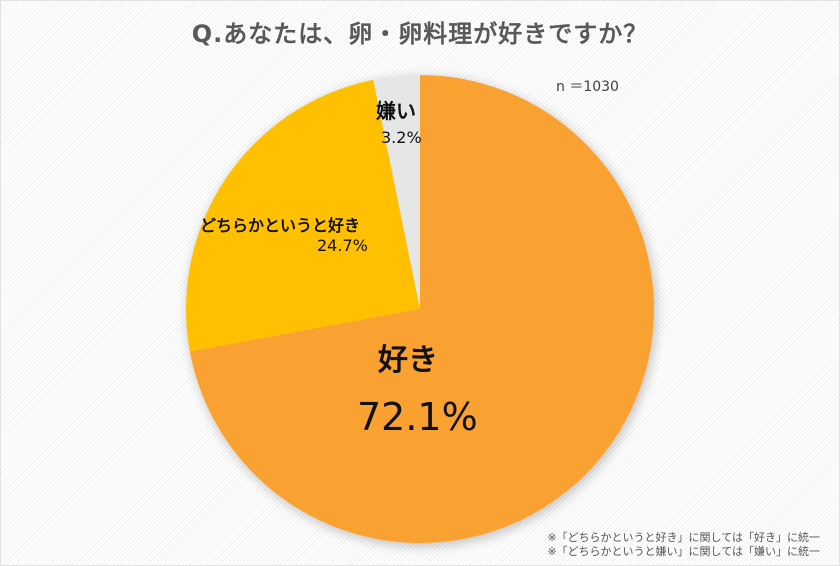  Describe the element at coordinates (396, 192) in the screenshot. I see `slice-dislike` at that location.